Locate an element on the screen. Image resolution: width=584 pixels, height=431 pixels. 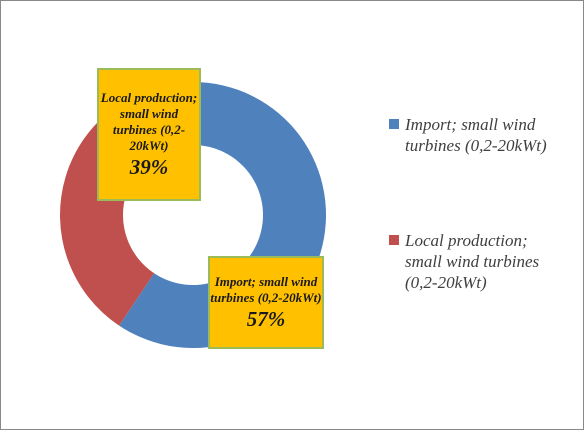
data-label-value: 39% is located at coordinates (149, 166).